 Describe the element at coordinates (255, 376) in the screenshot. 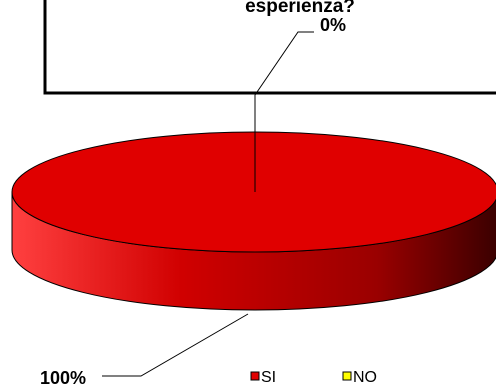

I see `legend-swatch-si` at that location.